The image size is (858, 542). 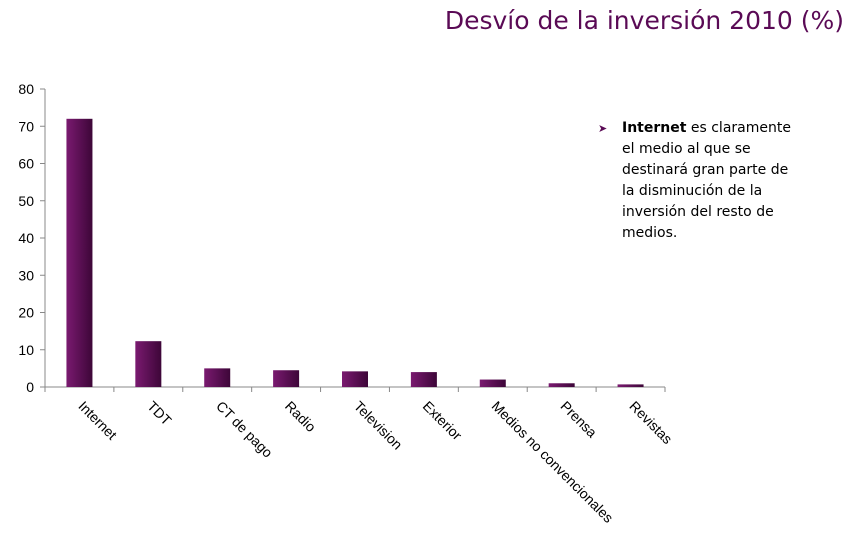 What do you see at coordinates (644, 20) in the screenshot?
I see `chart-title: Desvío de la inversión 2010 (%)` at bounding box center [644, 20].